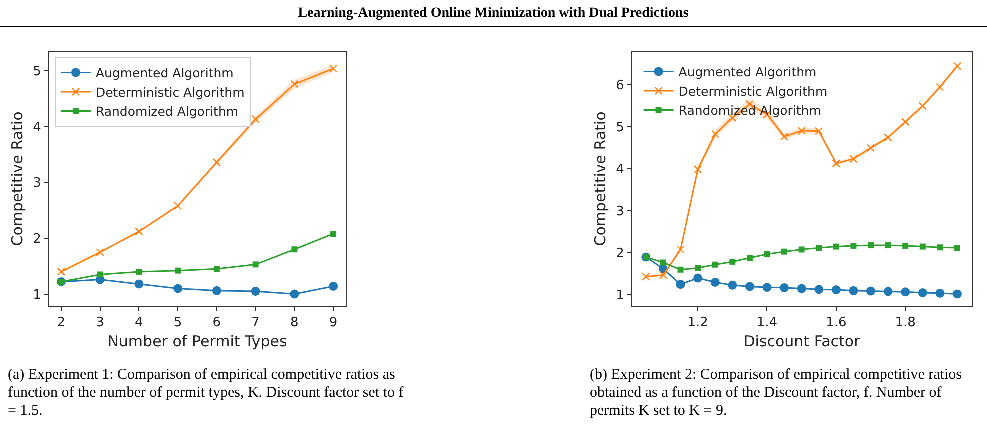 This screenshot has height=427, width=987. What do you see at coordinates (620, 254) in the screenshot?
I see `y-tick-label: 2` at bounding box center [620, 254].